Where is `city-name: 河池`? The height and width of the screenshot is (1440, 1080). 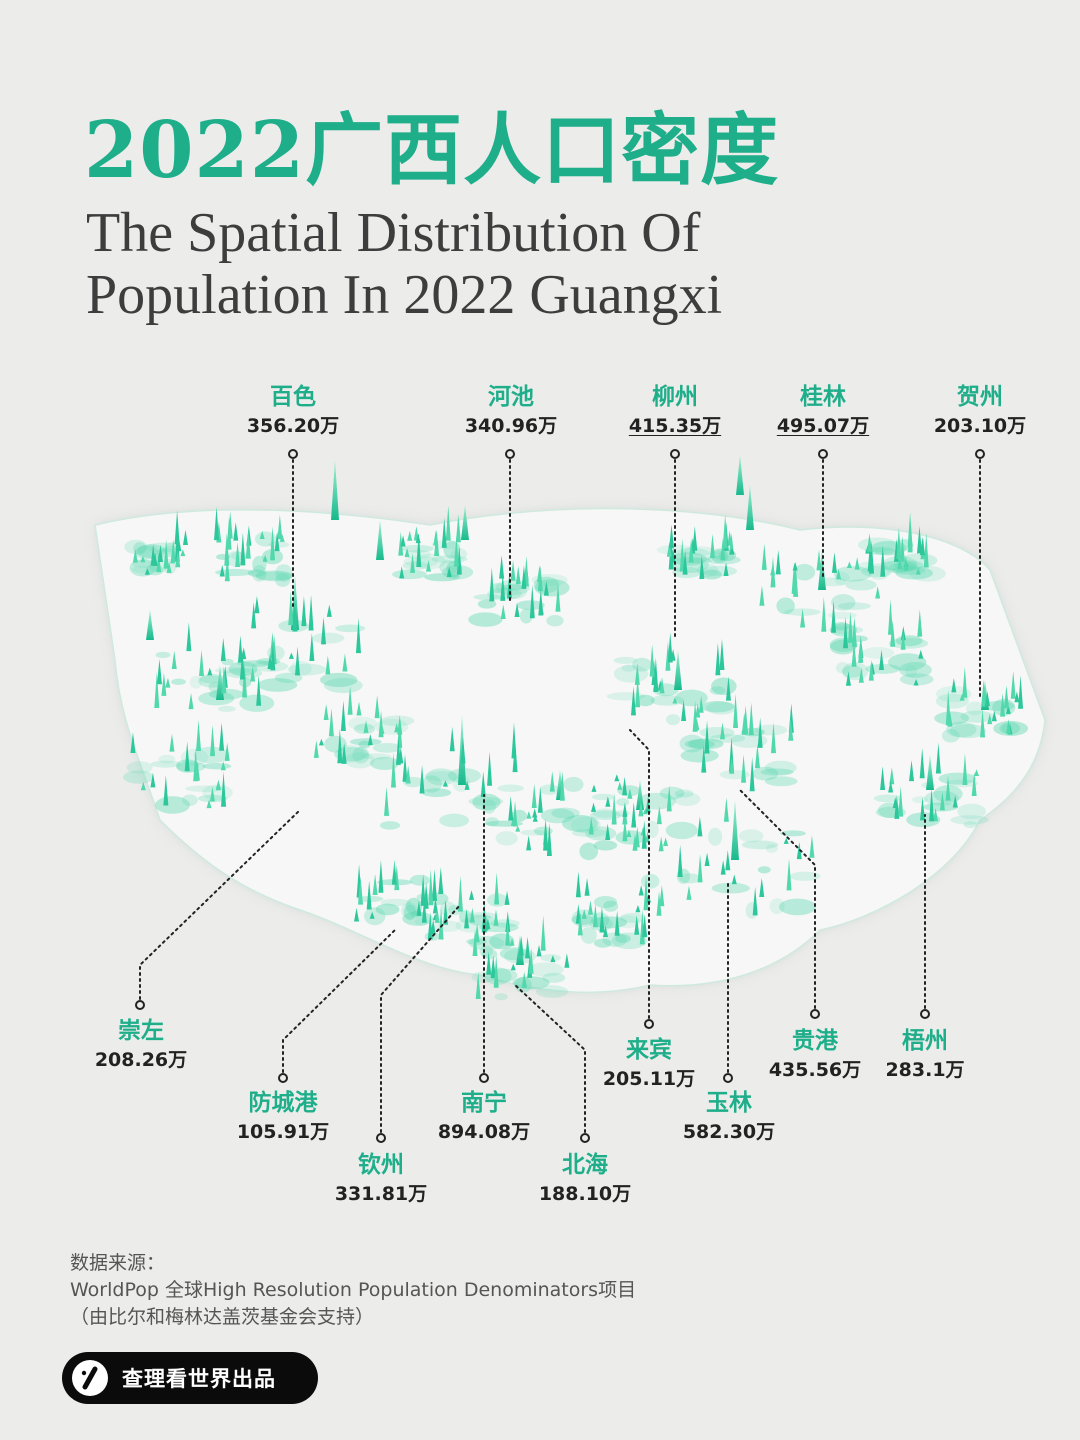
city-name: 河池 is located at coordinates (511, 397).